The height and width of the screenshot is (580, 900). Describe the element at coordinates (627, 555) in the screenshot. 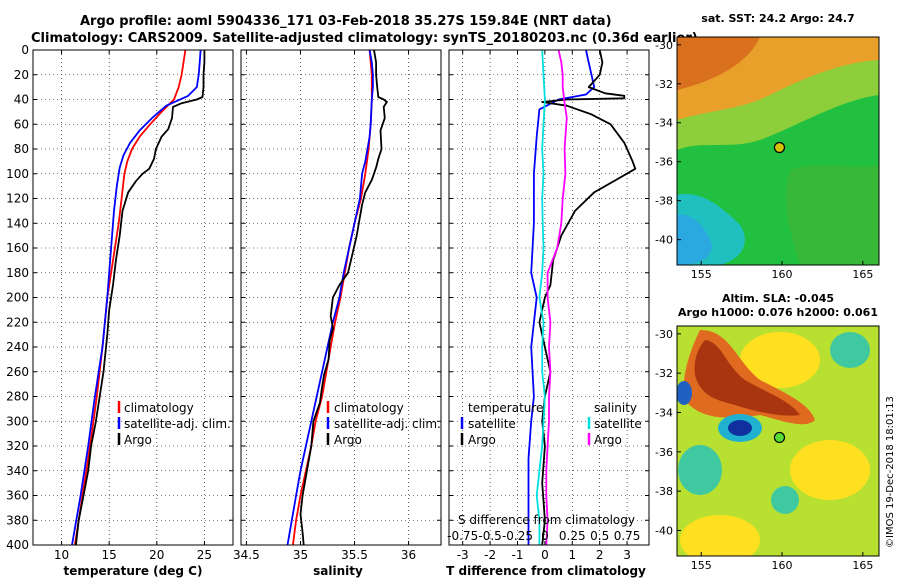

I see `x-tick-label: 3` at that location.